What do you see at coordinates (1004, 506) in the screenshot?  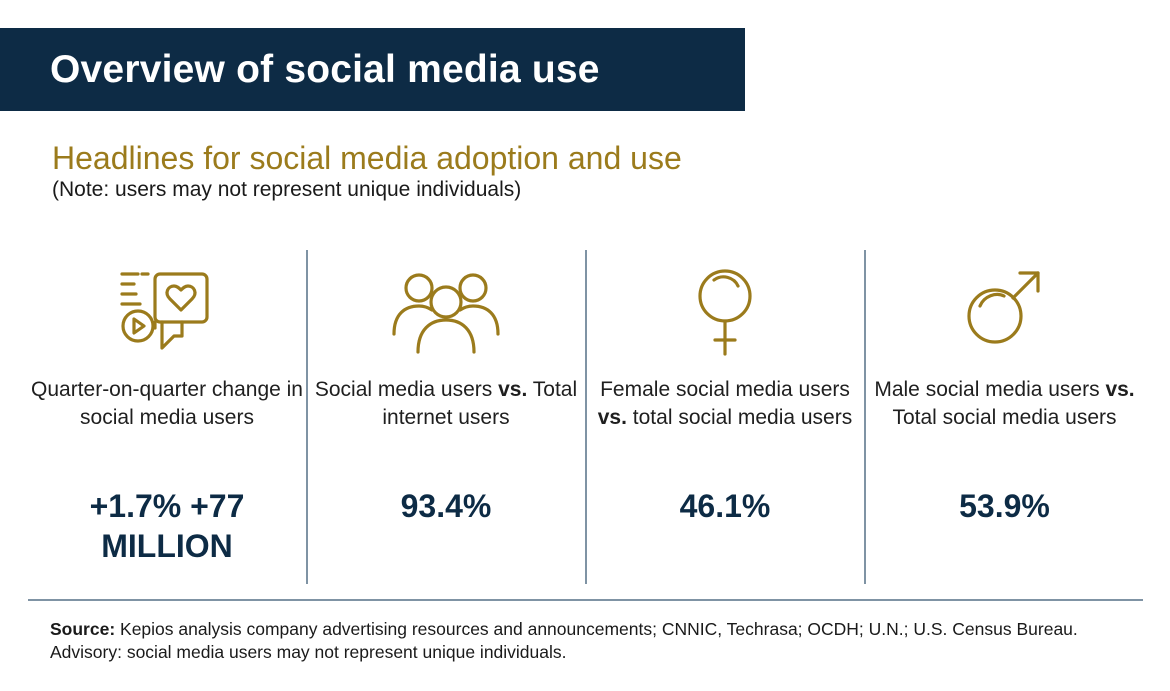 I see `stat-value: 53.9%` at bounding box center [1004, 506].